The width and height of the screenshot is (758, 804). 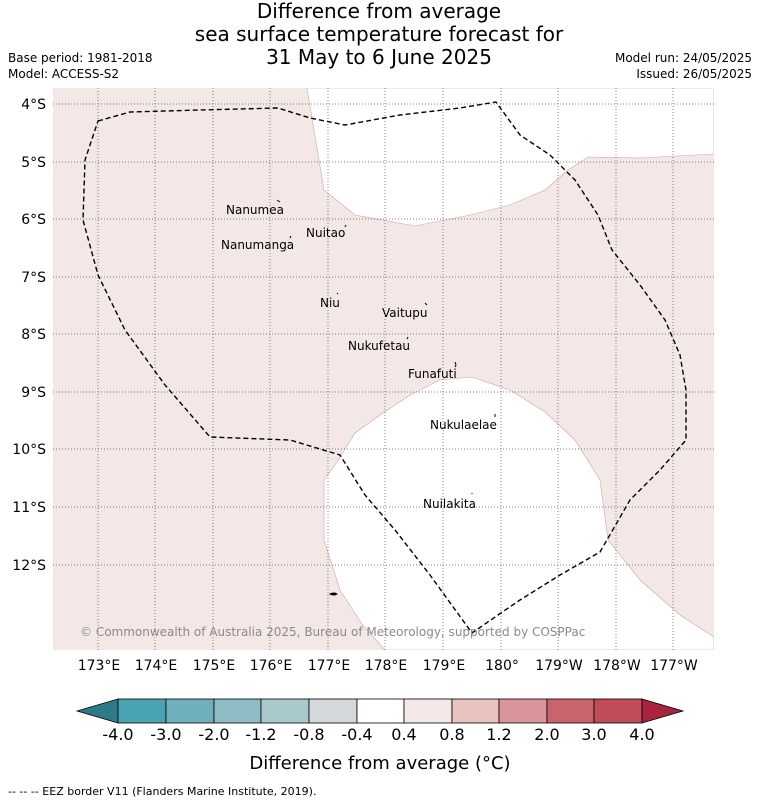 What do you see at coordinates (405, 313) in the screenshot?
I see `island-label-vaitupu: Vaitupu` at bounding box center [405, 313].